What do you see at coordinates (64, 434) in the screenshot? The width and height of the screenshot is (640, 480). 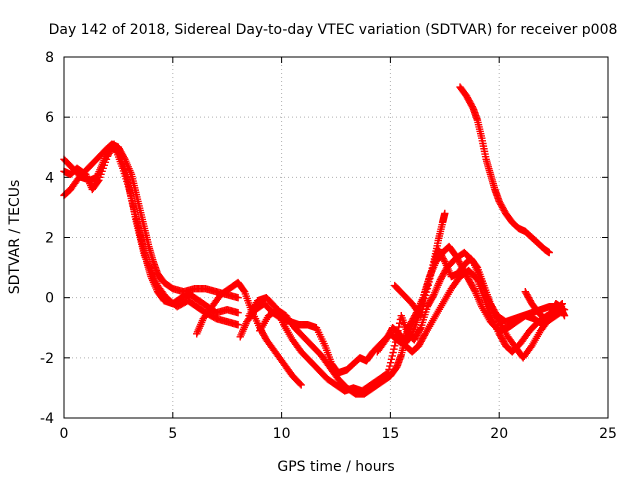 I see `x-tick-label: 0` at bounding box center [64, 434].